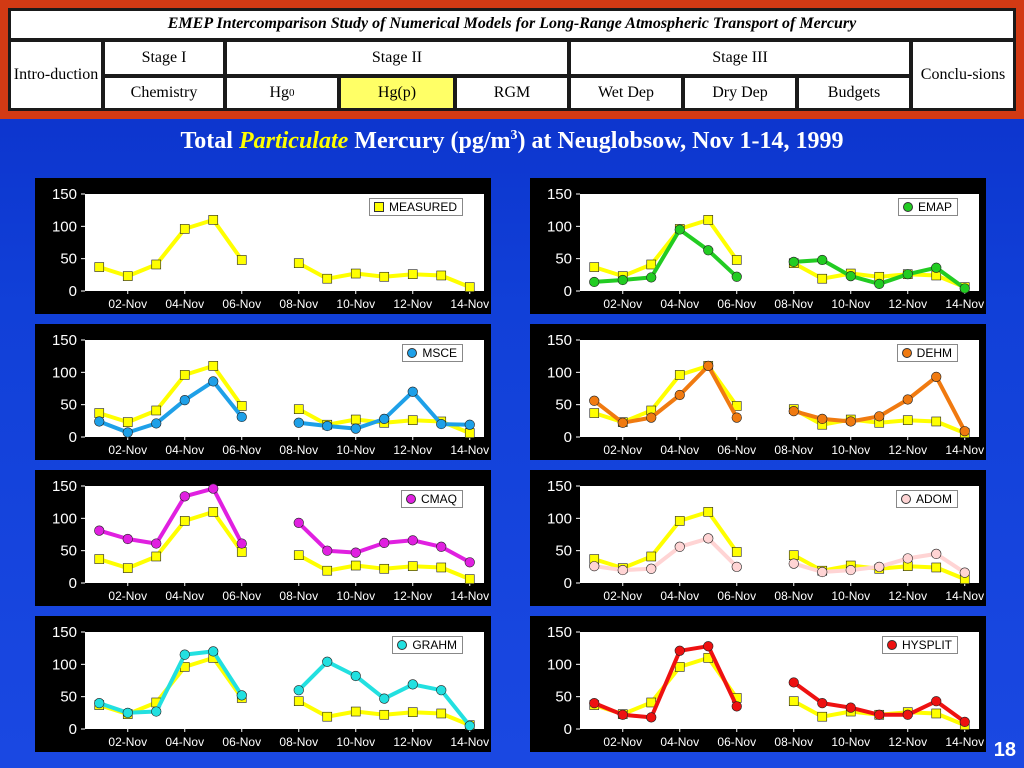 This screenshot has height=768, width=1024. Describe the element at coordinates (934, 207) in the screenshot. I see `legend-label: EMAP` at that location.